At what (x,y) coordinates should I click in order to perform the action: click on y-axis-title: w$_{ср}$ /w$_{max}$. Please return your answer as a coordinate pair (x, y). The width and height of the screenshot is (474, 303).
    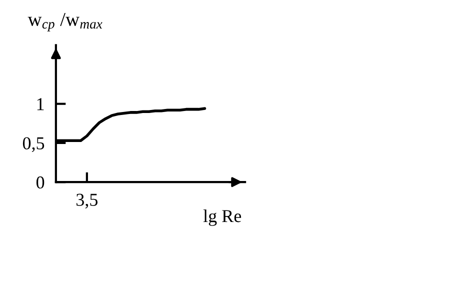
    Looking at the image, I should click on (65, 22).